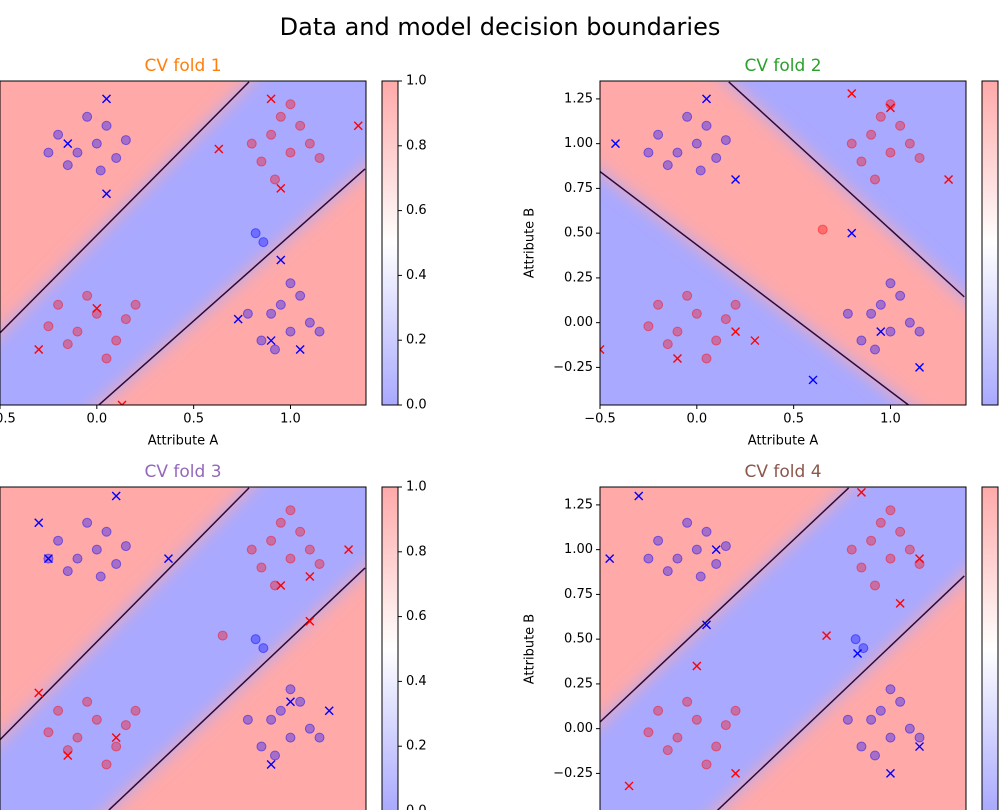 The image size is (1000, 810). I want to click on x-axis-label: Attribute A, so click(183, 441).